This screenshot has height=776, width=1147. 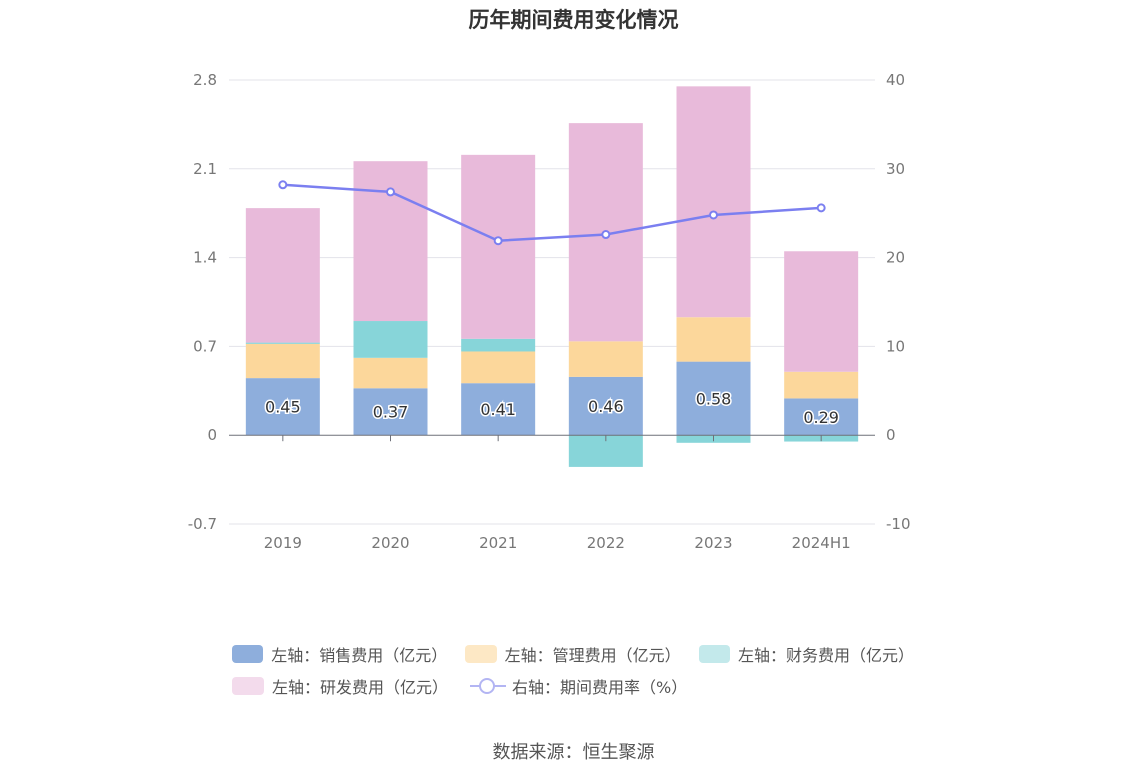 I want to click on bar-data-label: 0.29, so click(x=821, y=417).